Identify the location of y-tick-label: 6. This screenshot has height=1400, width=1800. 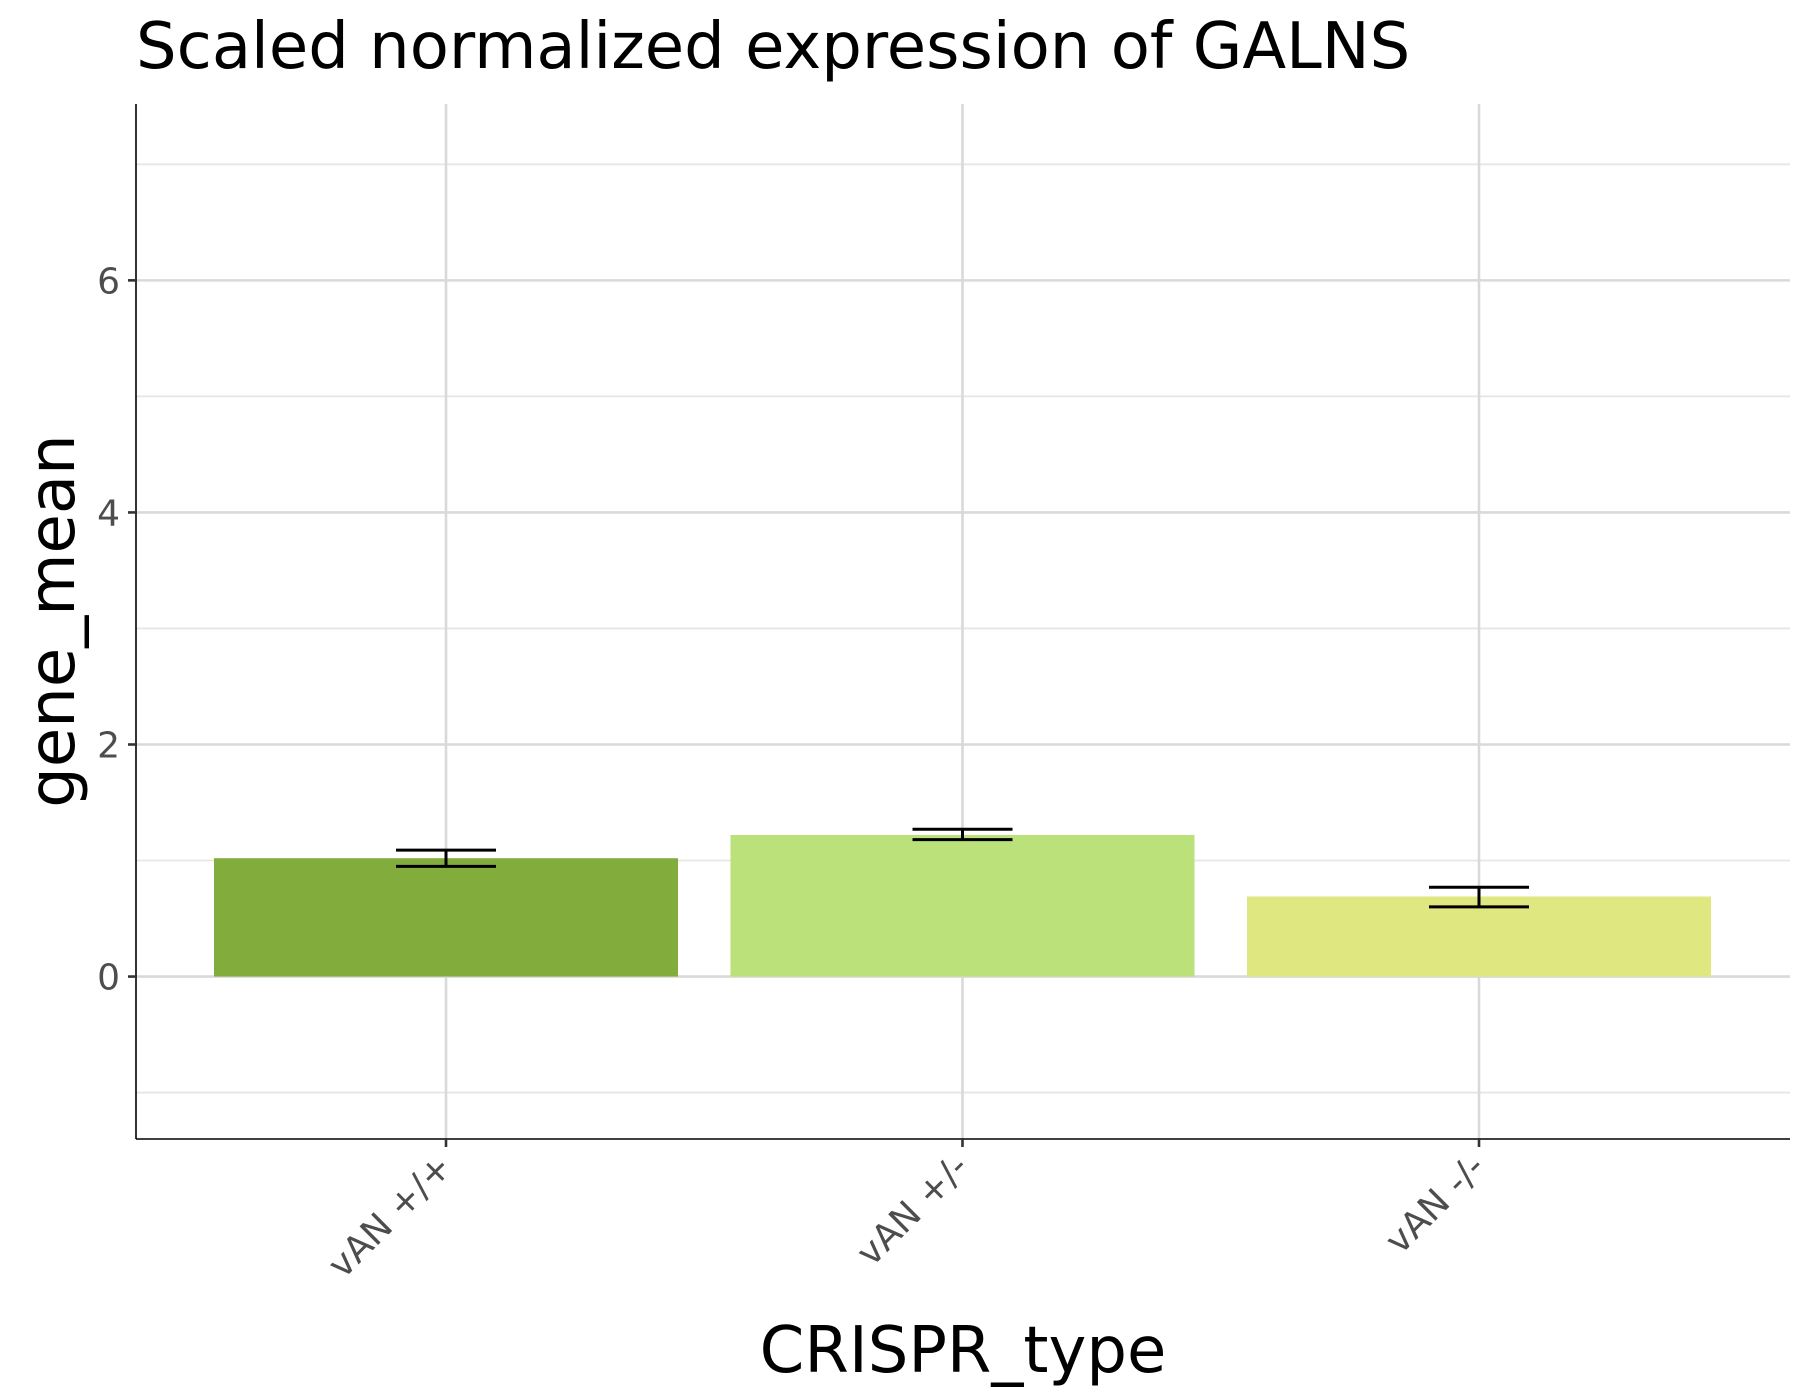
(108, 281).